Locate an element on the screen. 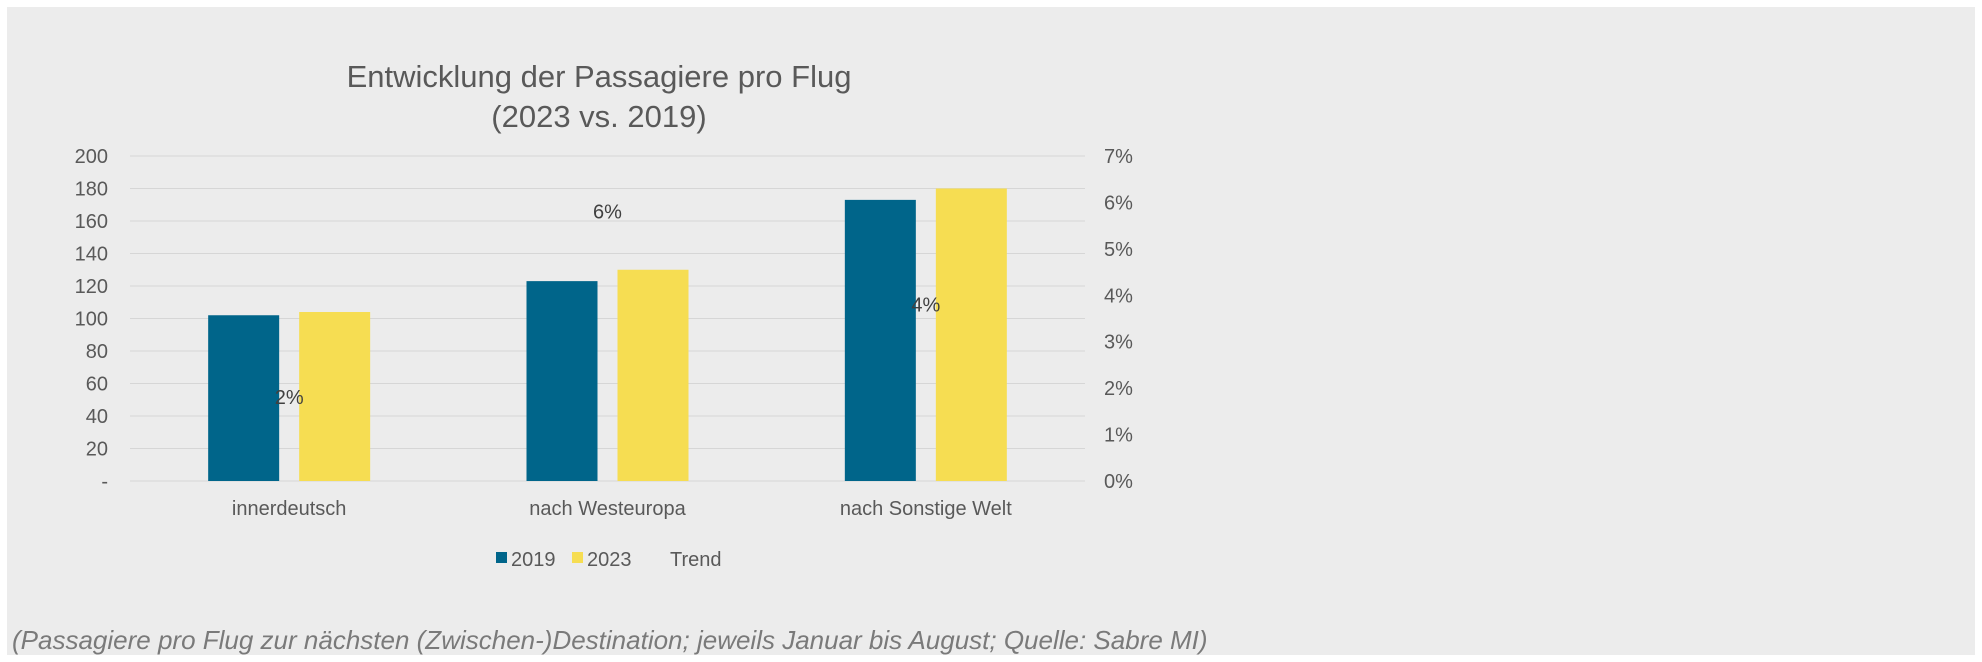 The width and height of the screenshot is (1982, 662). chart-subtitle: (2023 vs. 2019) is located at coordinates (598, 116).